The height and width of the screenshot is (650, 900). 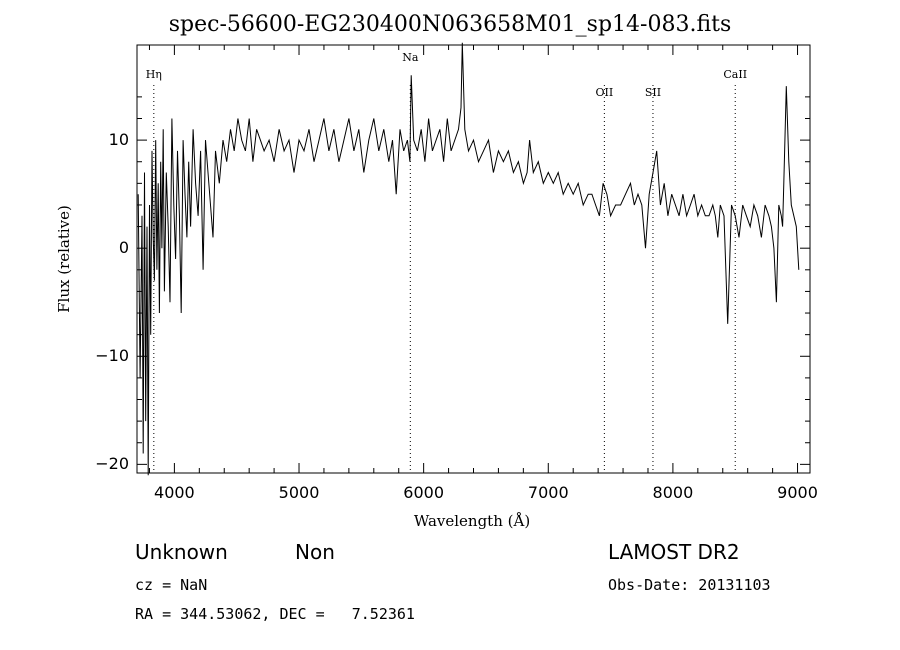 What do you see at coordinates (275, 614) in the screenshot?
I see `ra-dec-coordinates: RA = 344.53062, DEC = 7.52361` at bounding box center [275, 614].